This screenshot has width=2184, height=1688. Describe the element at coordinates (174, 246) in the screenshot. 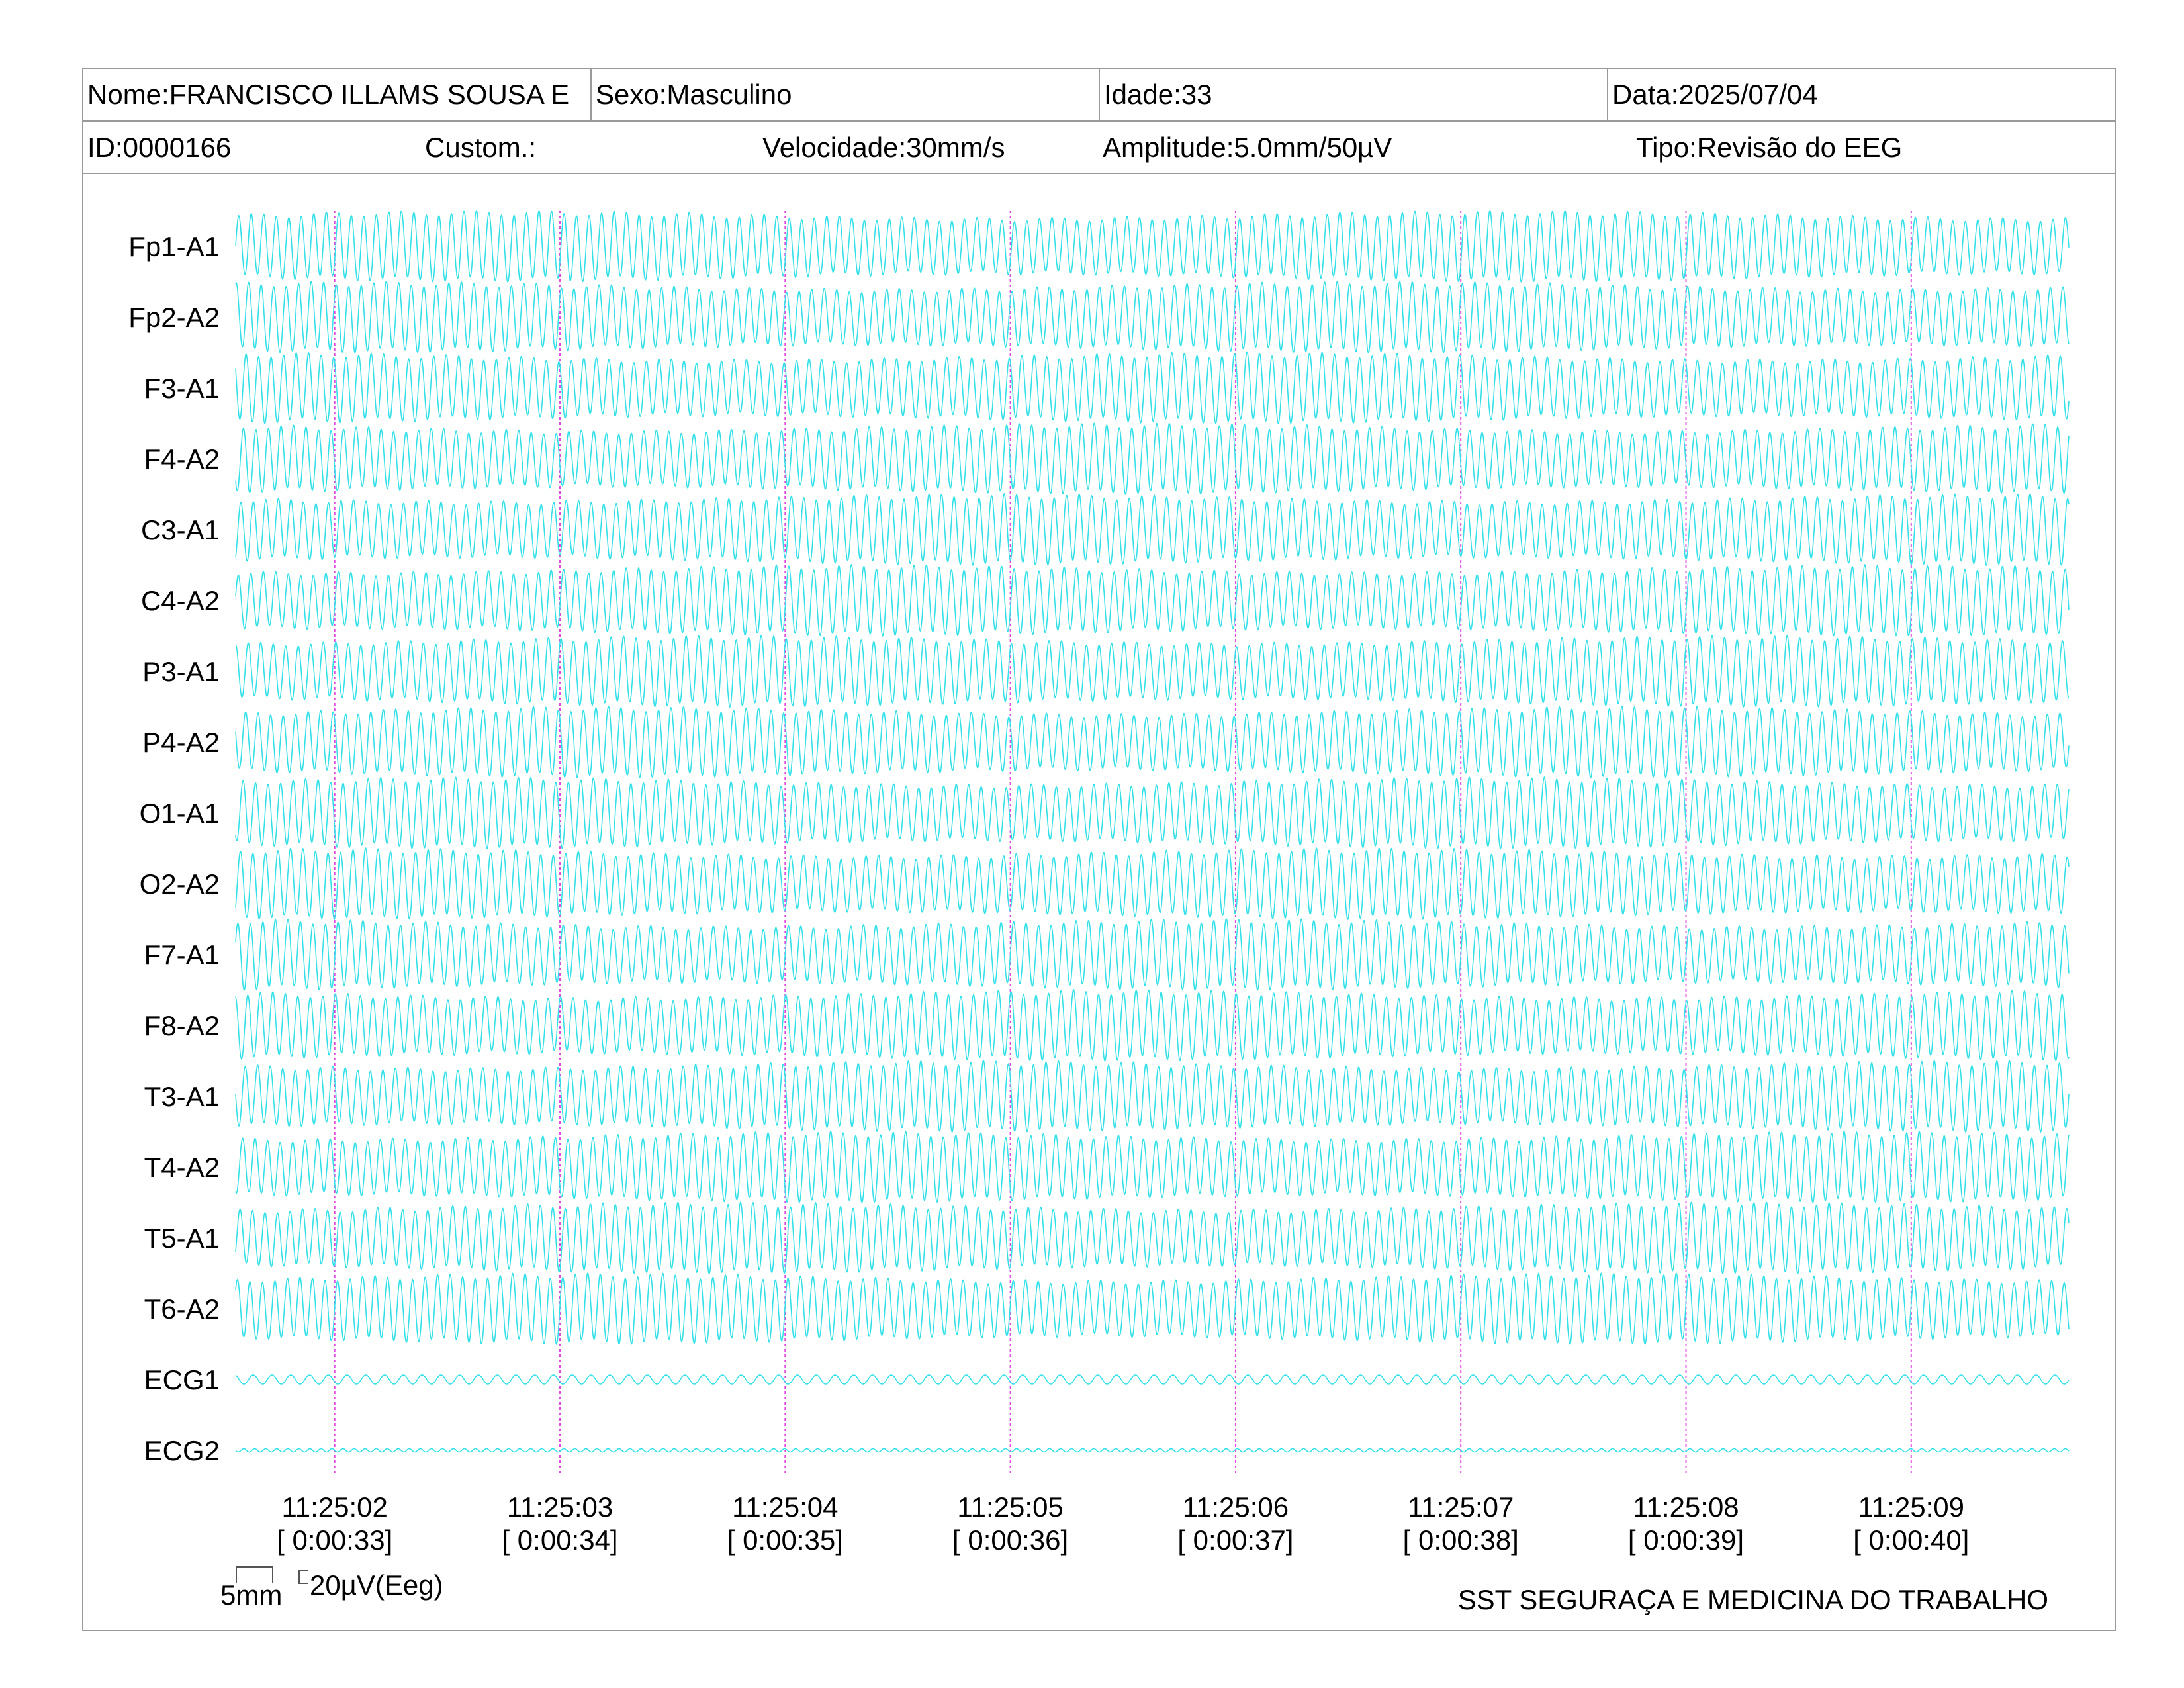

I see `channel-label: Fp1-A1` at that location.